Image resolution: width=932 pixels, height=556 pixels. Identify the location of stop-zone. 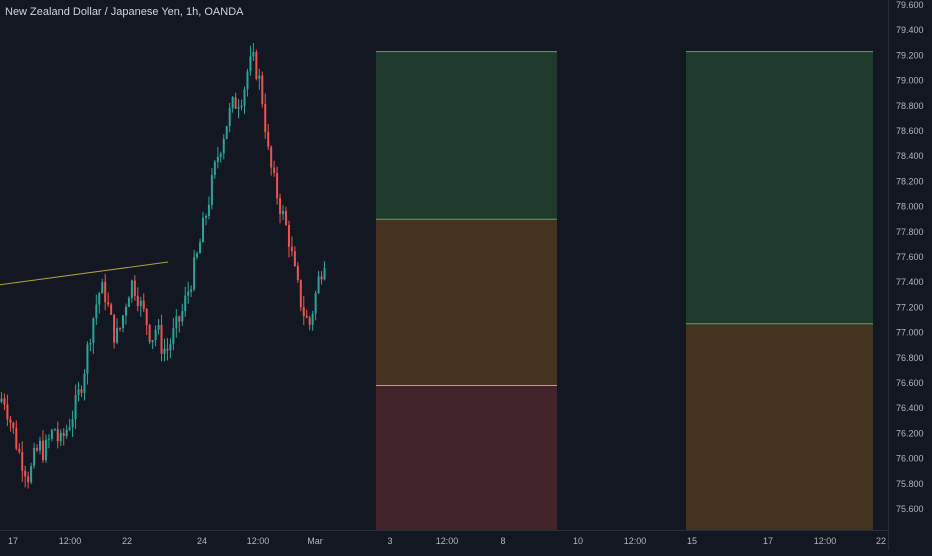
(466, 457).